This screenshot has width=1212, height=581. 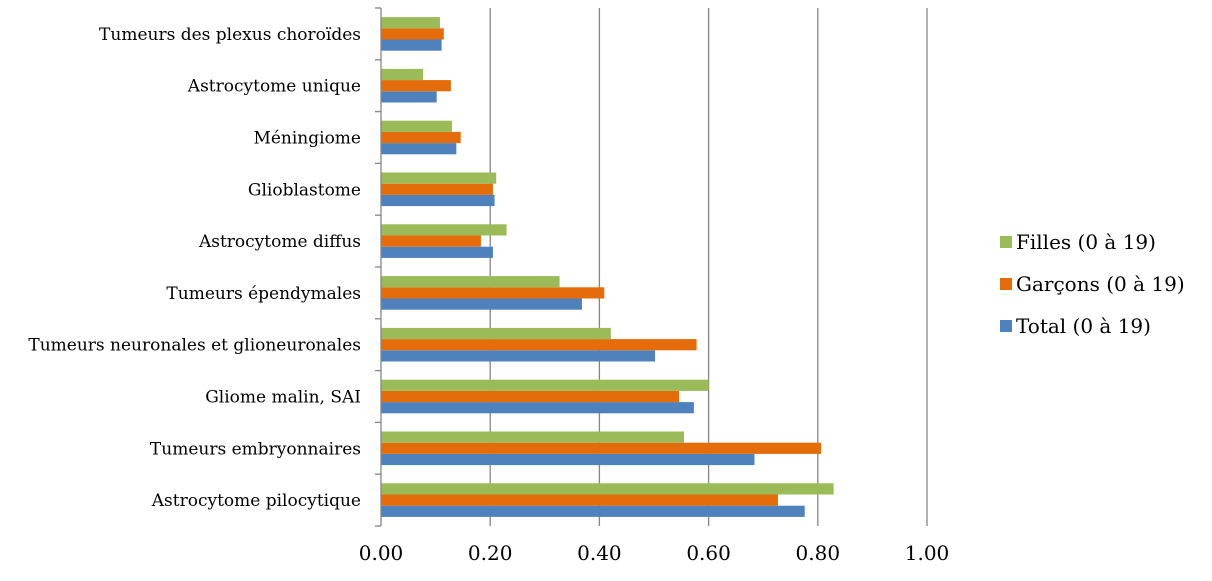 I want to click on x-tick-label: 0.00, so click(x=381, y=553).